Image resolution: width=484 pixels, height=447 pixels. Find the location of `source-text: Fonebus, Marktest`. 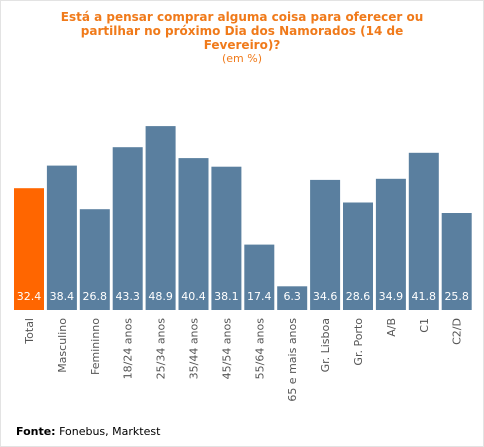

source-text: Fonebus, Marktest is located at coordinates (110, 431).